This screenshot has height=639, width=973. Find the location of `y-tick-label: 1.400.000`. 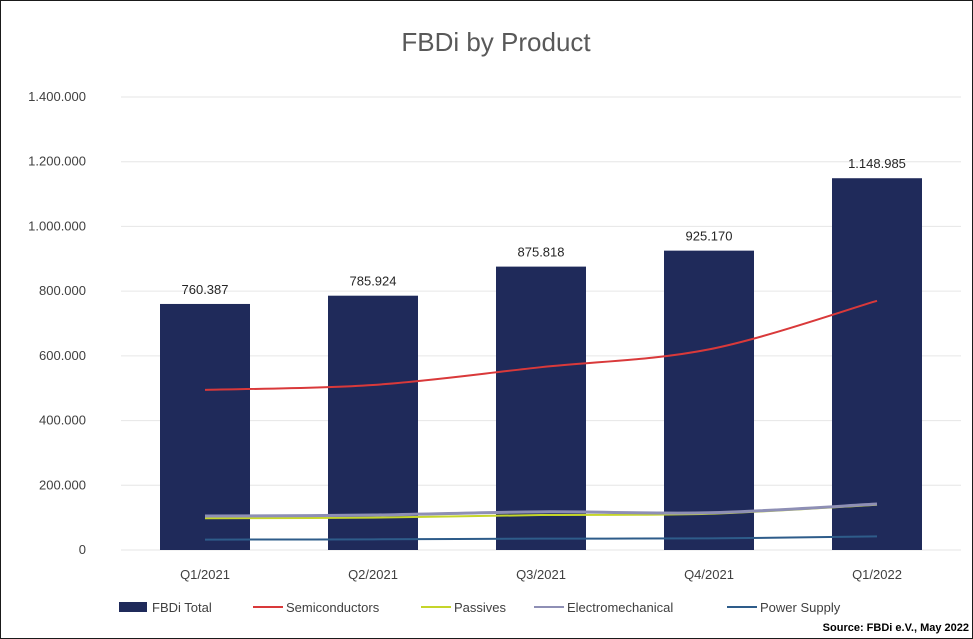

y-tick-label: 1.400.000 is located at coordinates (57, 96).